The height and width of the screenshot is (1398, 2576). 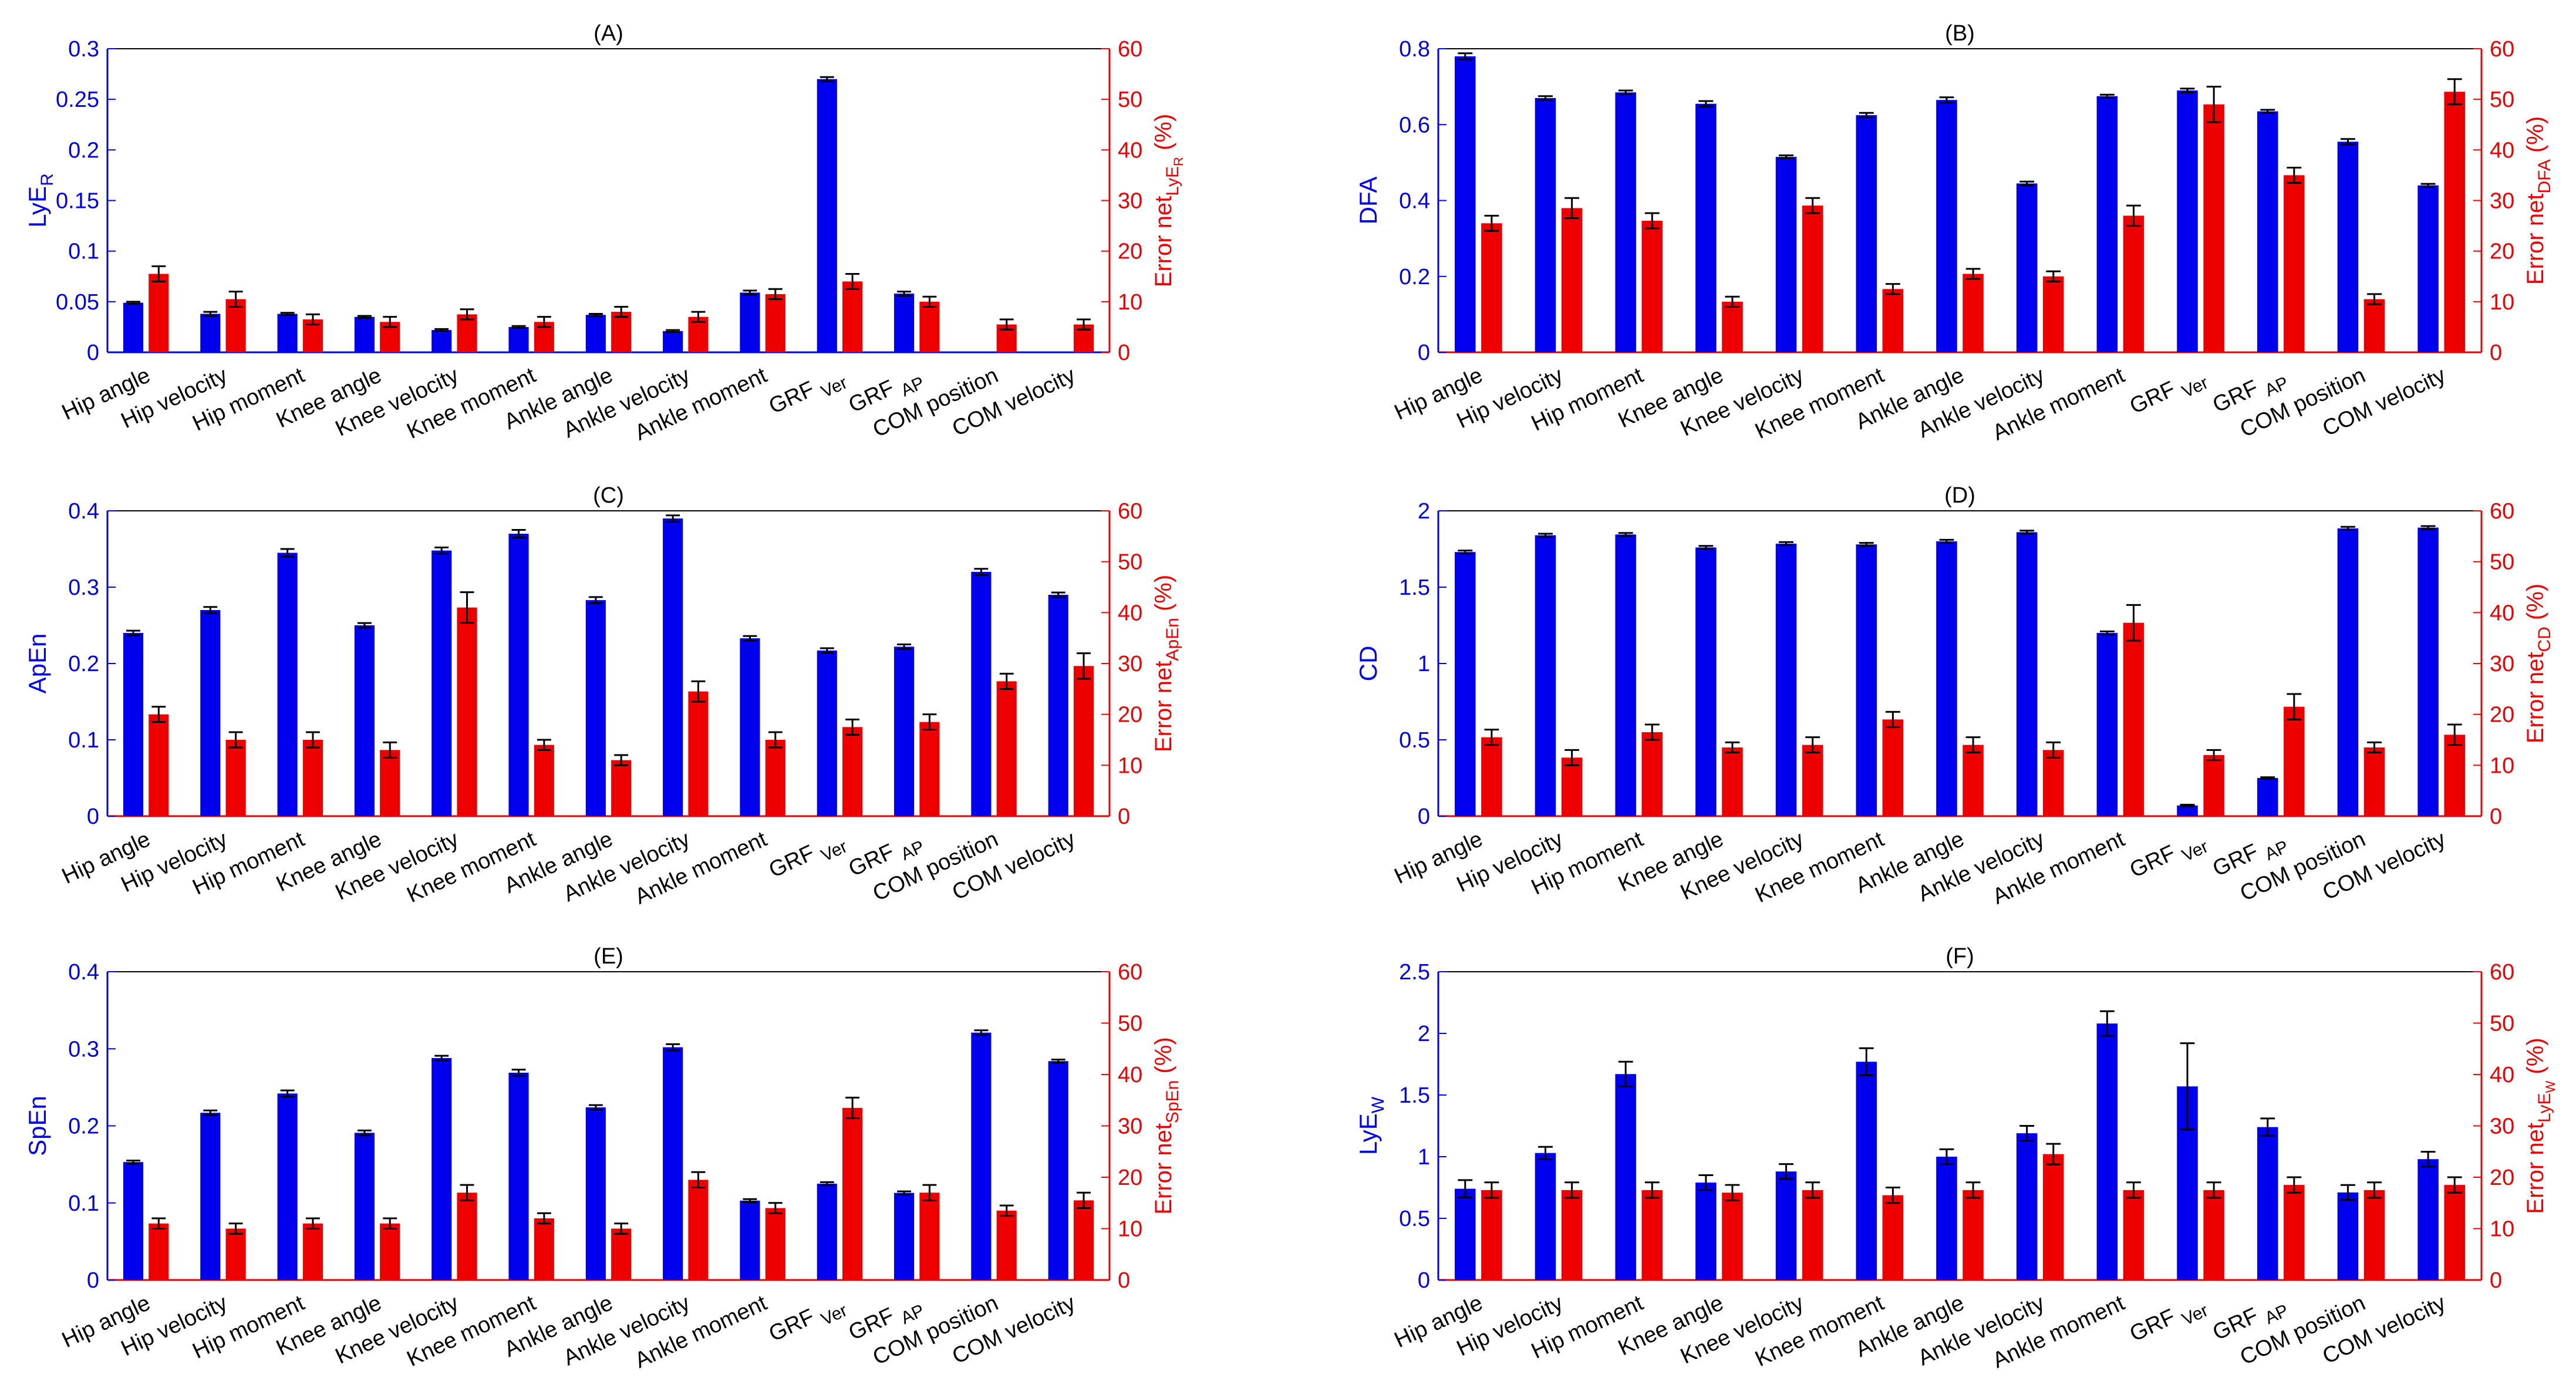 What do you see at coordinates (77, 303) in the screenshot?
I see `y-tick-label-left: 0.05` at bounding box center [77, 303].